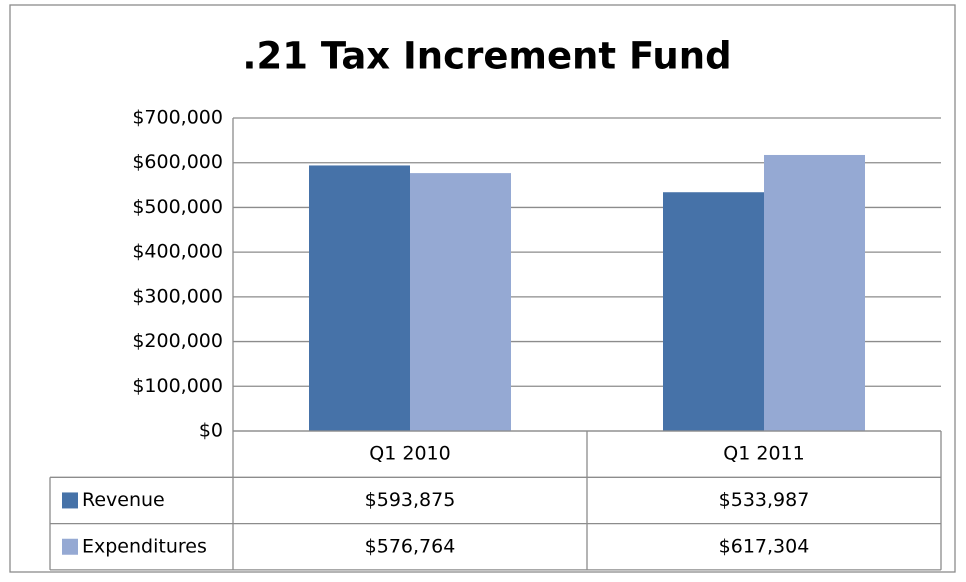  What do you see at coordinates (177, 207) in the screenshot?
I see `y-tick-label: $500,000` at bounding box center [177, 207].